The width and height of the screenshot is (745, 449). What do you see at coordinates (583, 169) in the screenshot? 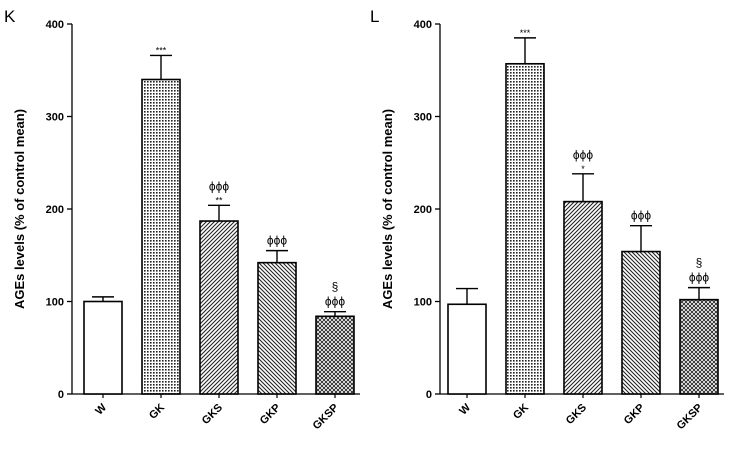
I see `significance-label: *` at bounding box center [583, 169].